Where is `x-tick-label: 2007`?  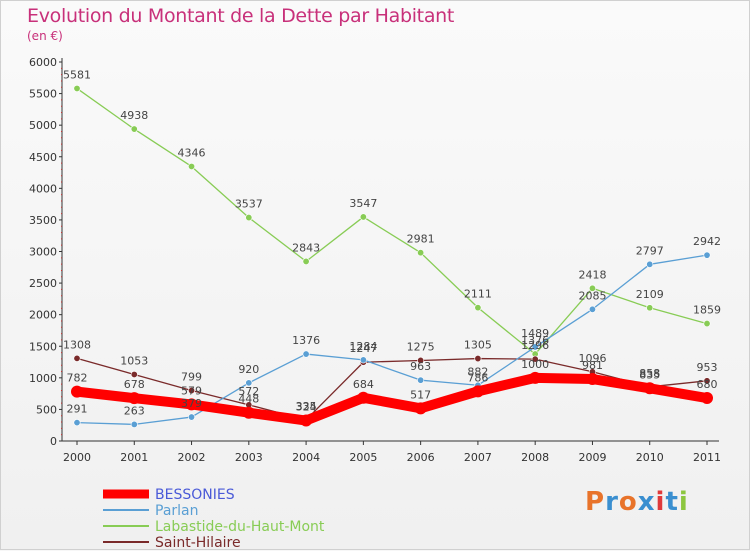
x-tick-label: 2007 is located at coordinates (478, 457).